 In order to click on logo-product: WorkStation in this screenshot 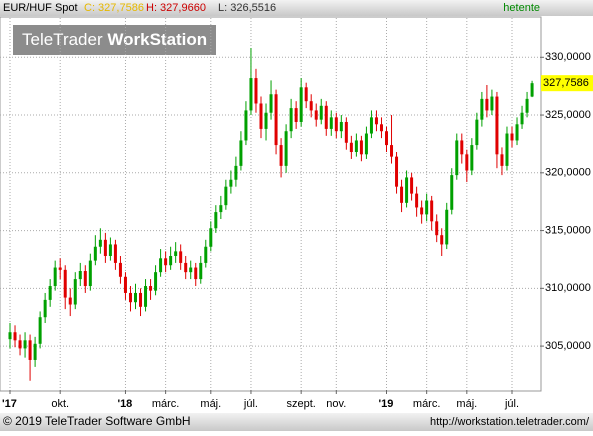, I will do `click(157, 39)`.